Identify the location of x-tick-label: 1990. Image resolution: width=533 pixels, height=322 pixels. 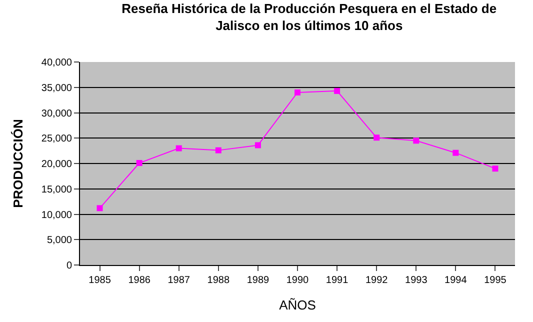
(298, 280).